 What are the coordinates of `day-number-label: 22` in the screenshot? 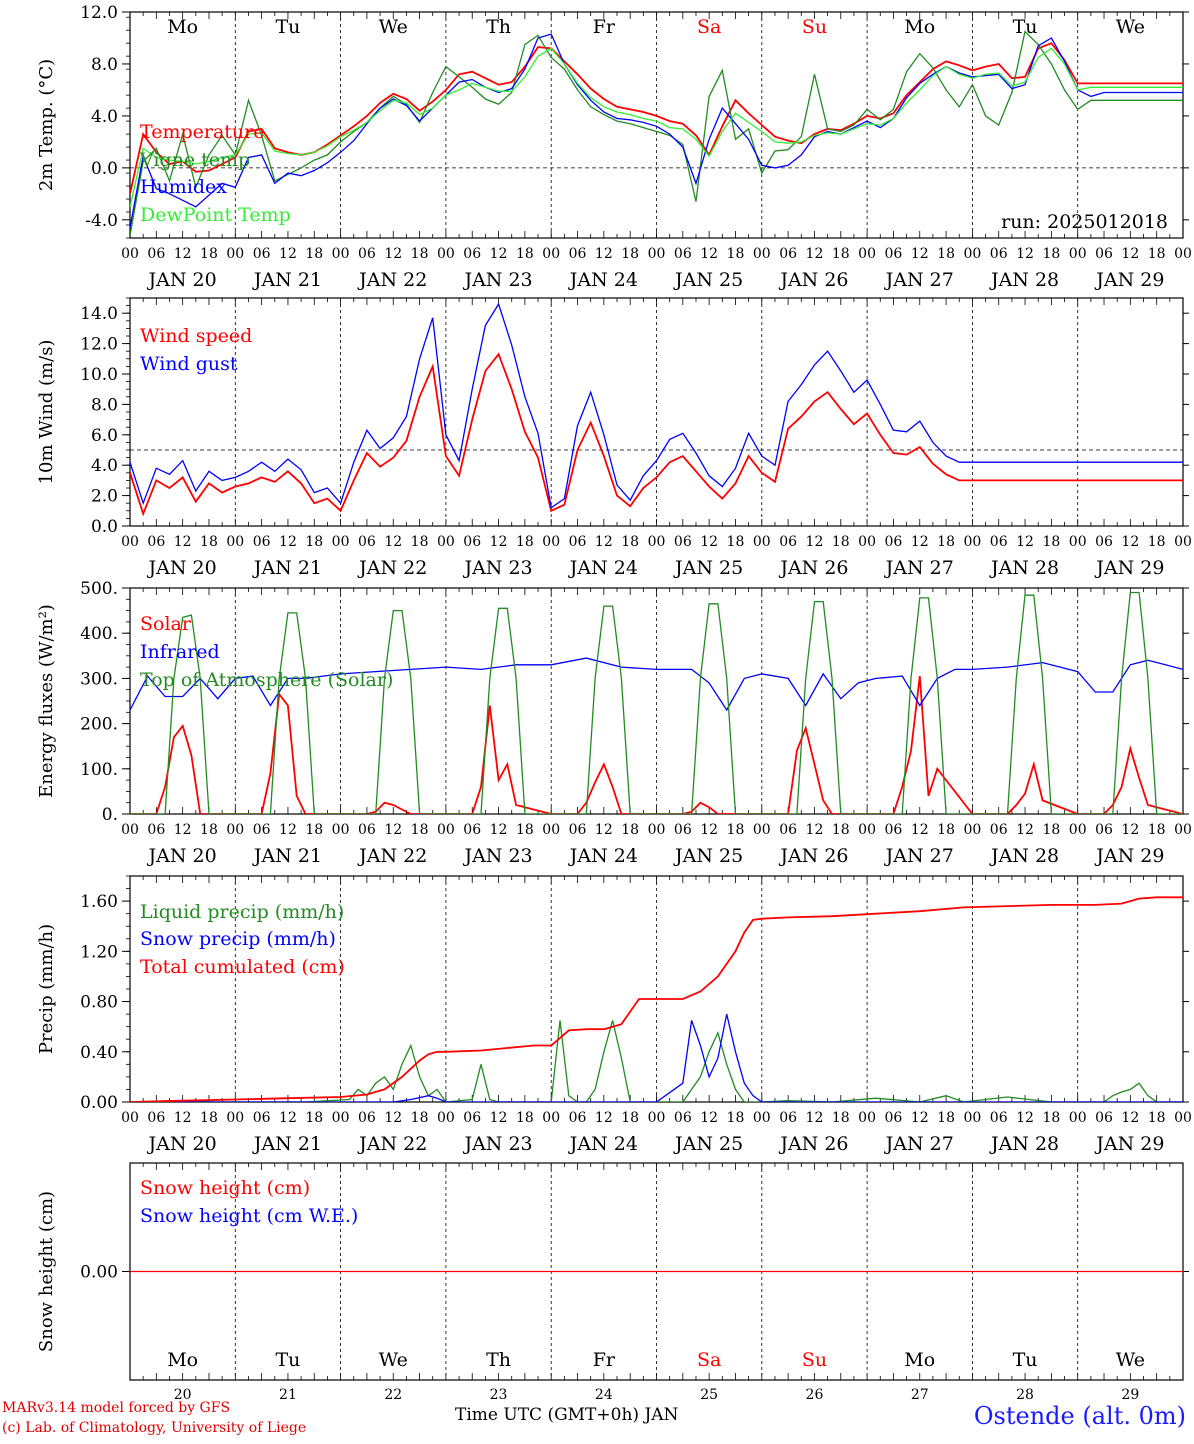 It's located at (393, 1395).